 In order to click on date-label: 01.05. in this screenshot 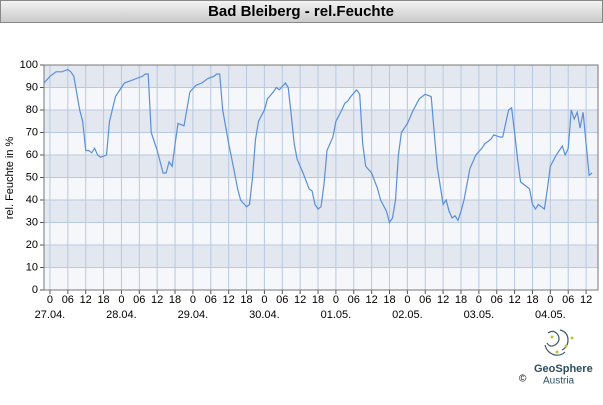, I will do `click(336, 315)`.